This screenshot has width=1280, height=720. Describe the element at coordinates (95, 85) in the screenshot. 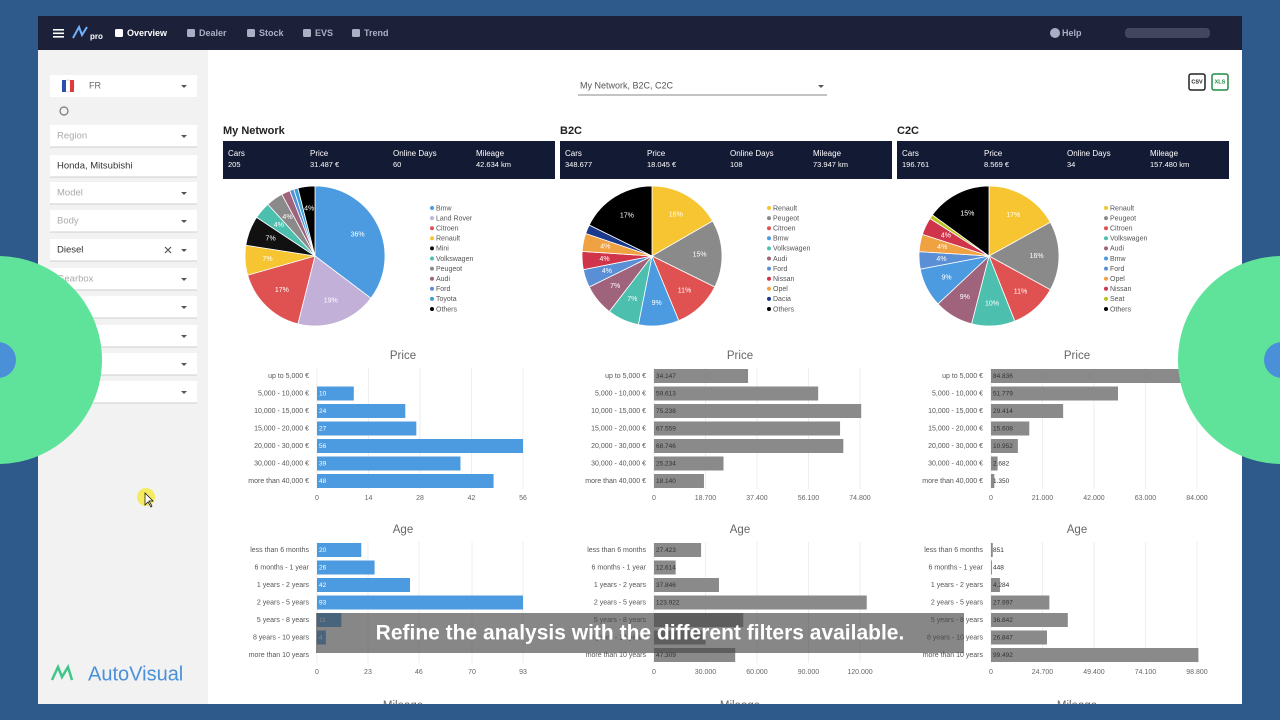

I see `country: FR` at that location.